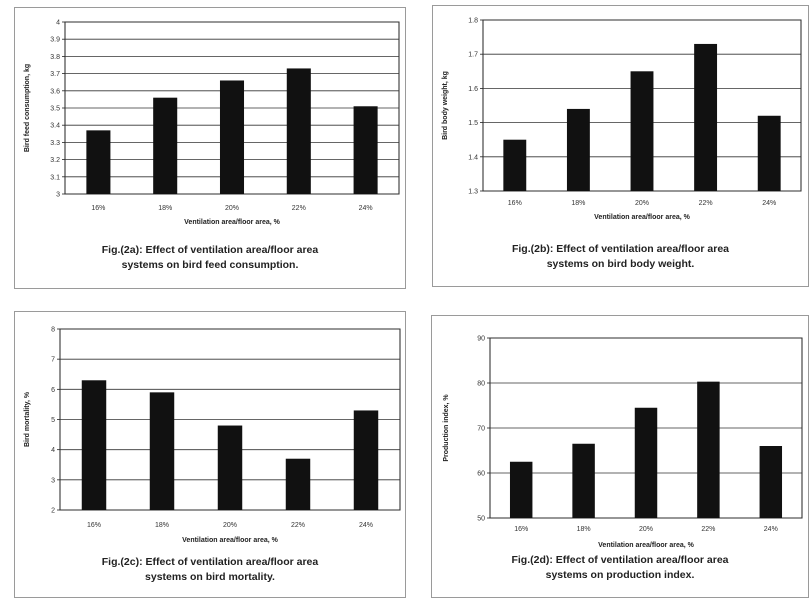 This screenshot has width=809, height=600. I want to click on y-tick-label: 3.4, so click(55, 126).